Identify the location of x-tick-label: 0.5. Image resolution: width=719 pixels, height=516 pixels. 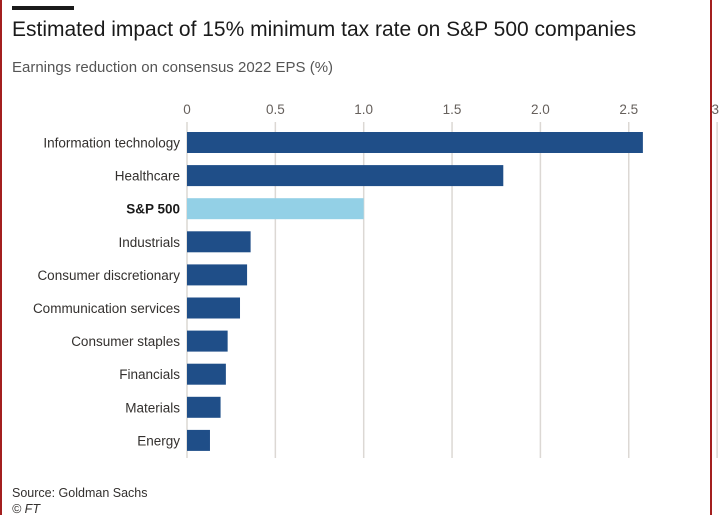
(275, 109).